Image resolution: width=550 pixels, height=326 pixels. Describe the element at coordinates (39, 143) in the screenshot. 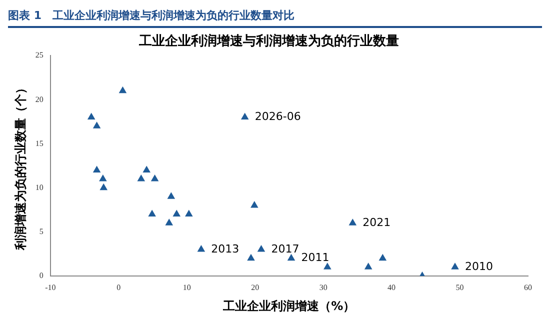

I see `y-tick-label: 15` at that location.